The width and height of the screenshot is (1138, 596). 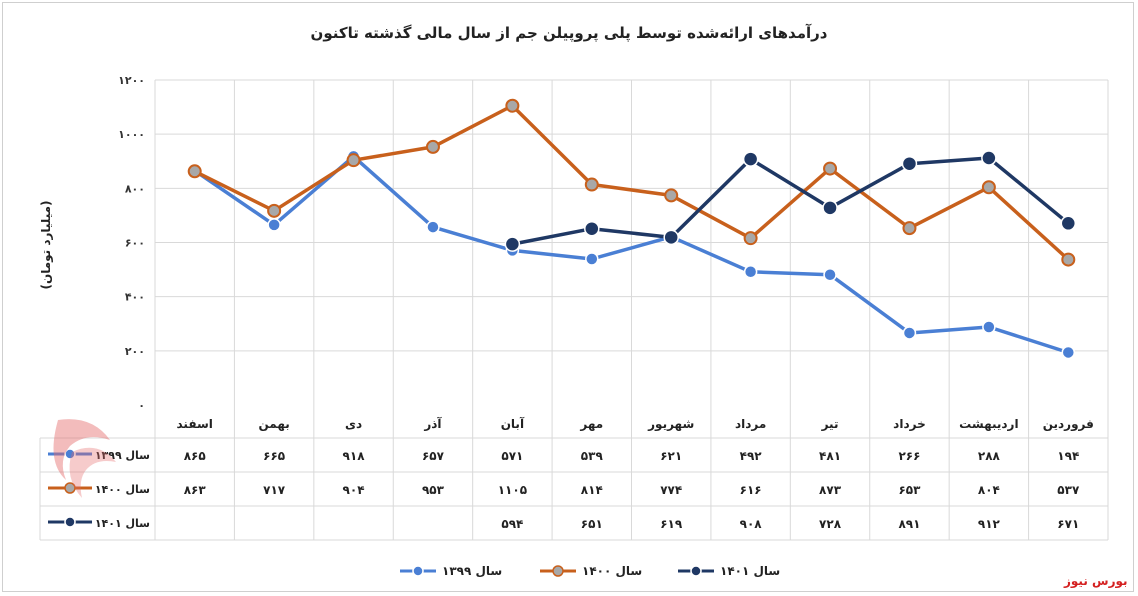 What do you see at coordinates (135, 297) in the screenshot?
I see `y-tick-label: ۴۰۰` at bounding box center [135, 297].